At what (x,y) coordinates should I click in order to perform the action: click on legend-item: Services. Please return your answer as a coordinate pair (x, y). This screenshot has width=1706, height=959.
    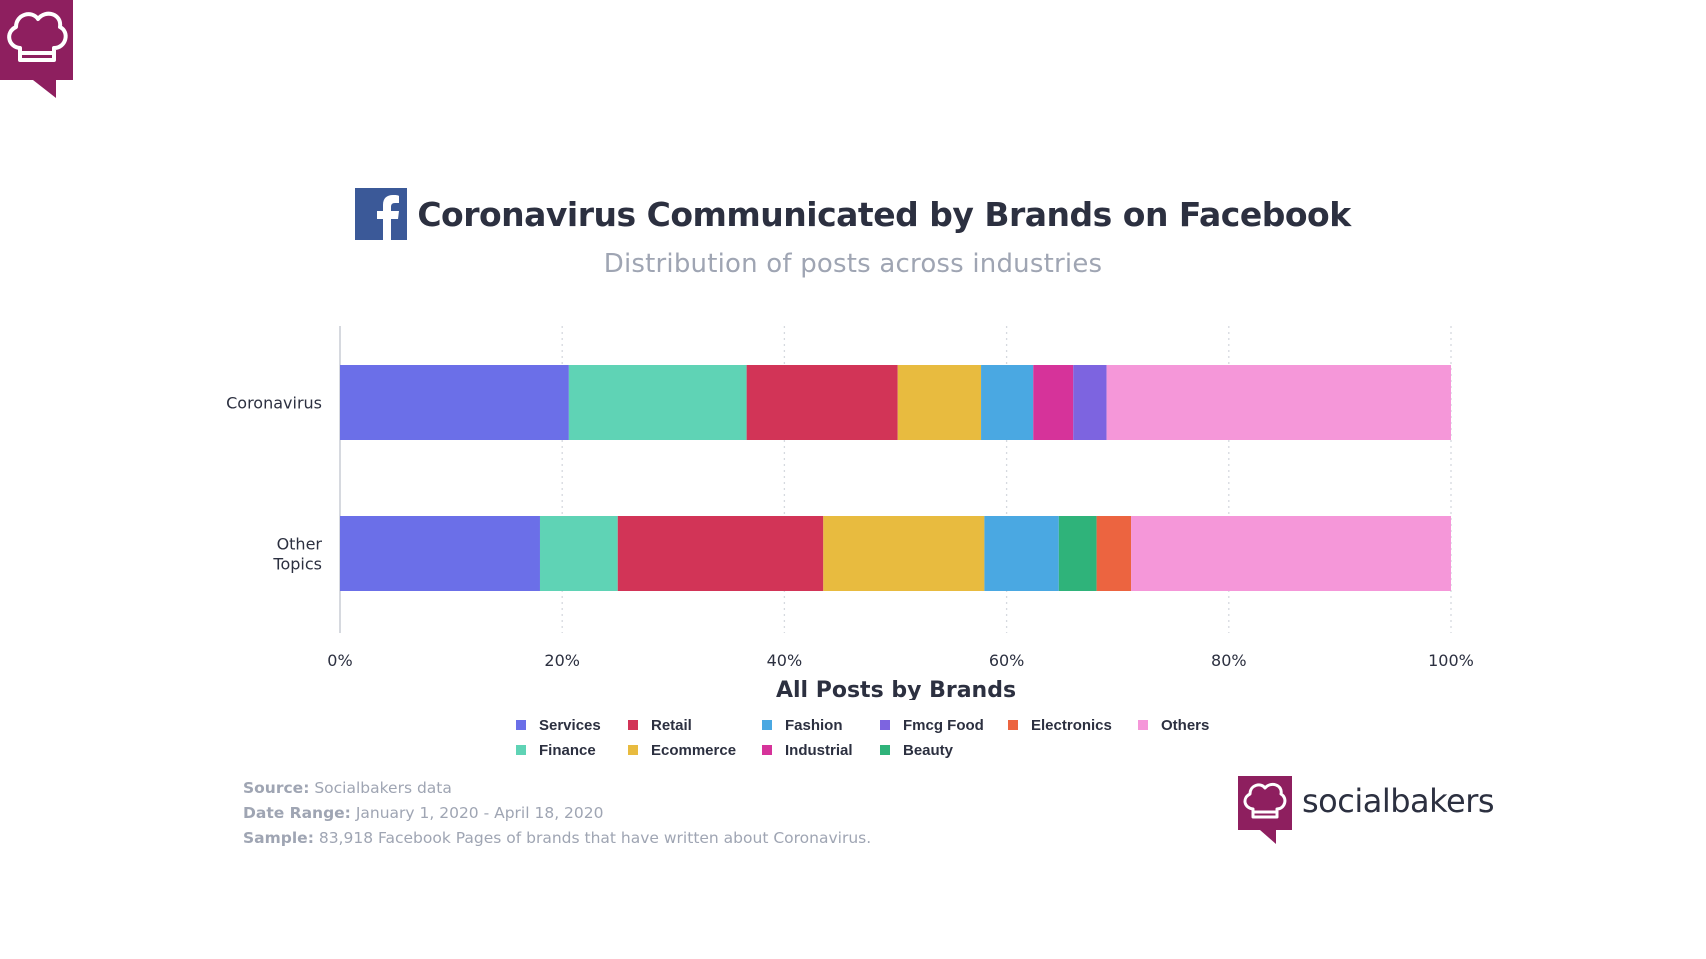
    Looking at the image, I should click on (572, 725).